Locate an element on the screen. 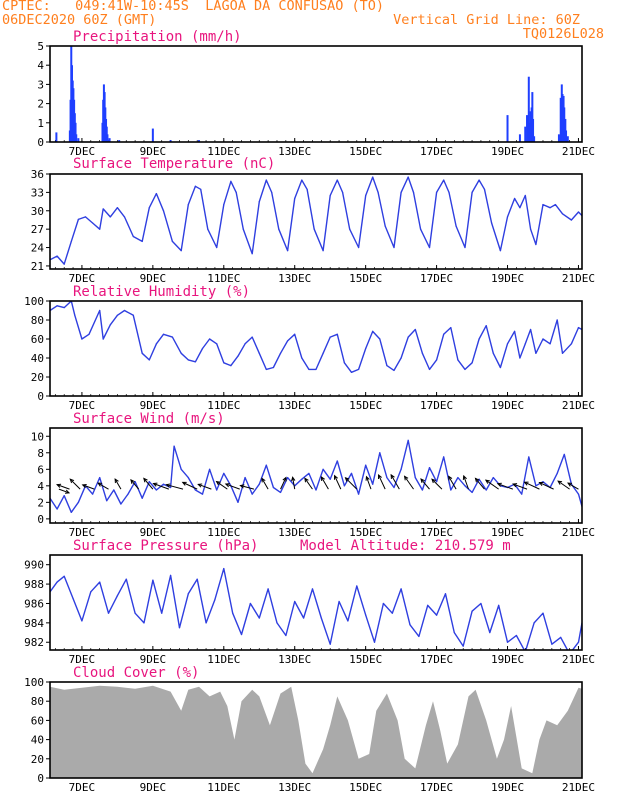 The height and width of the screenshot is (800, 618). precip-title: Precipitation (mm/h) is located at coordinates (157, 37).